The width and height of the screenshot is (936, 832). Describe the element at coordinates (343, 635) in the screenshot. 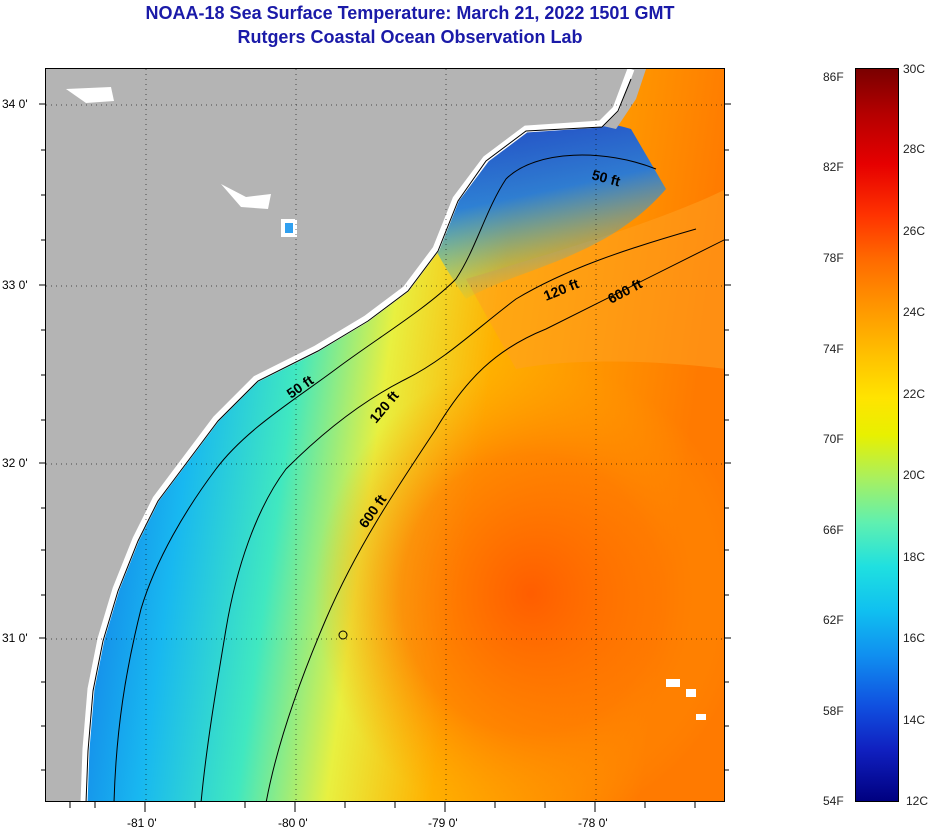

I see `contour-ring` at that location.